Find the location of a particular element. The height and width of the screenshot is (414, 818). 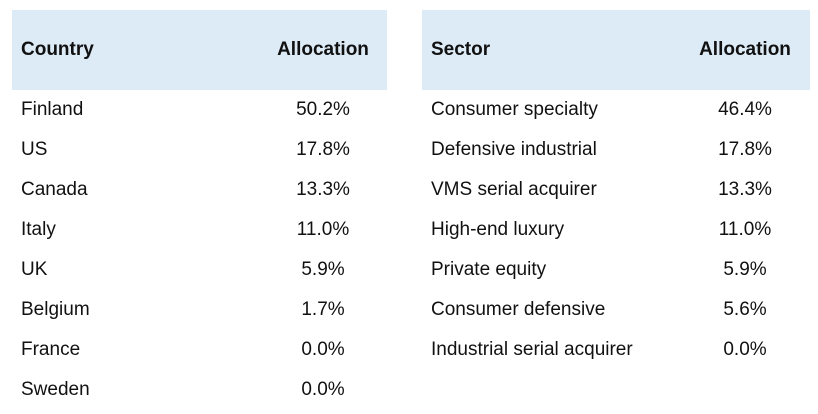

table-row: US 17.8% is located at coordinates (199, 150).